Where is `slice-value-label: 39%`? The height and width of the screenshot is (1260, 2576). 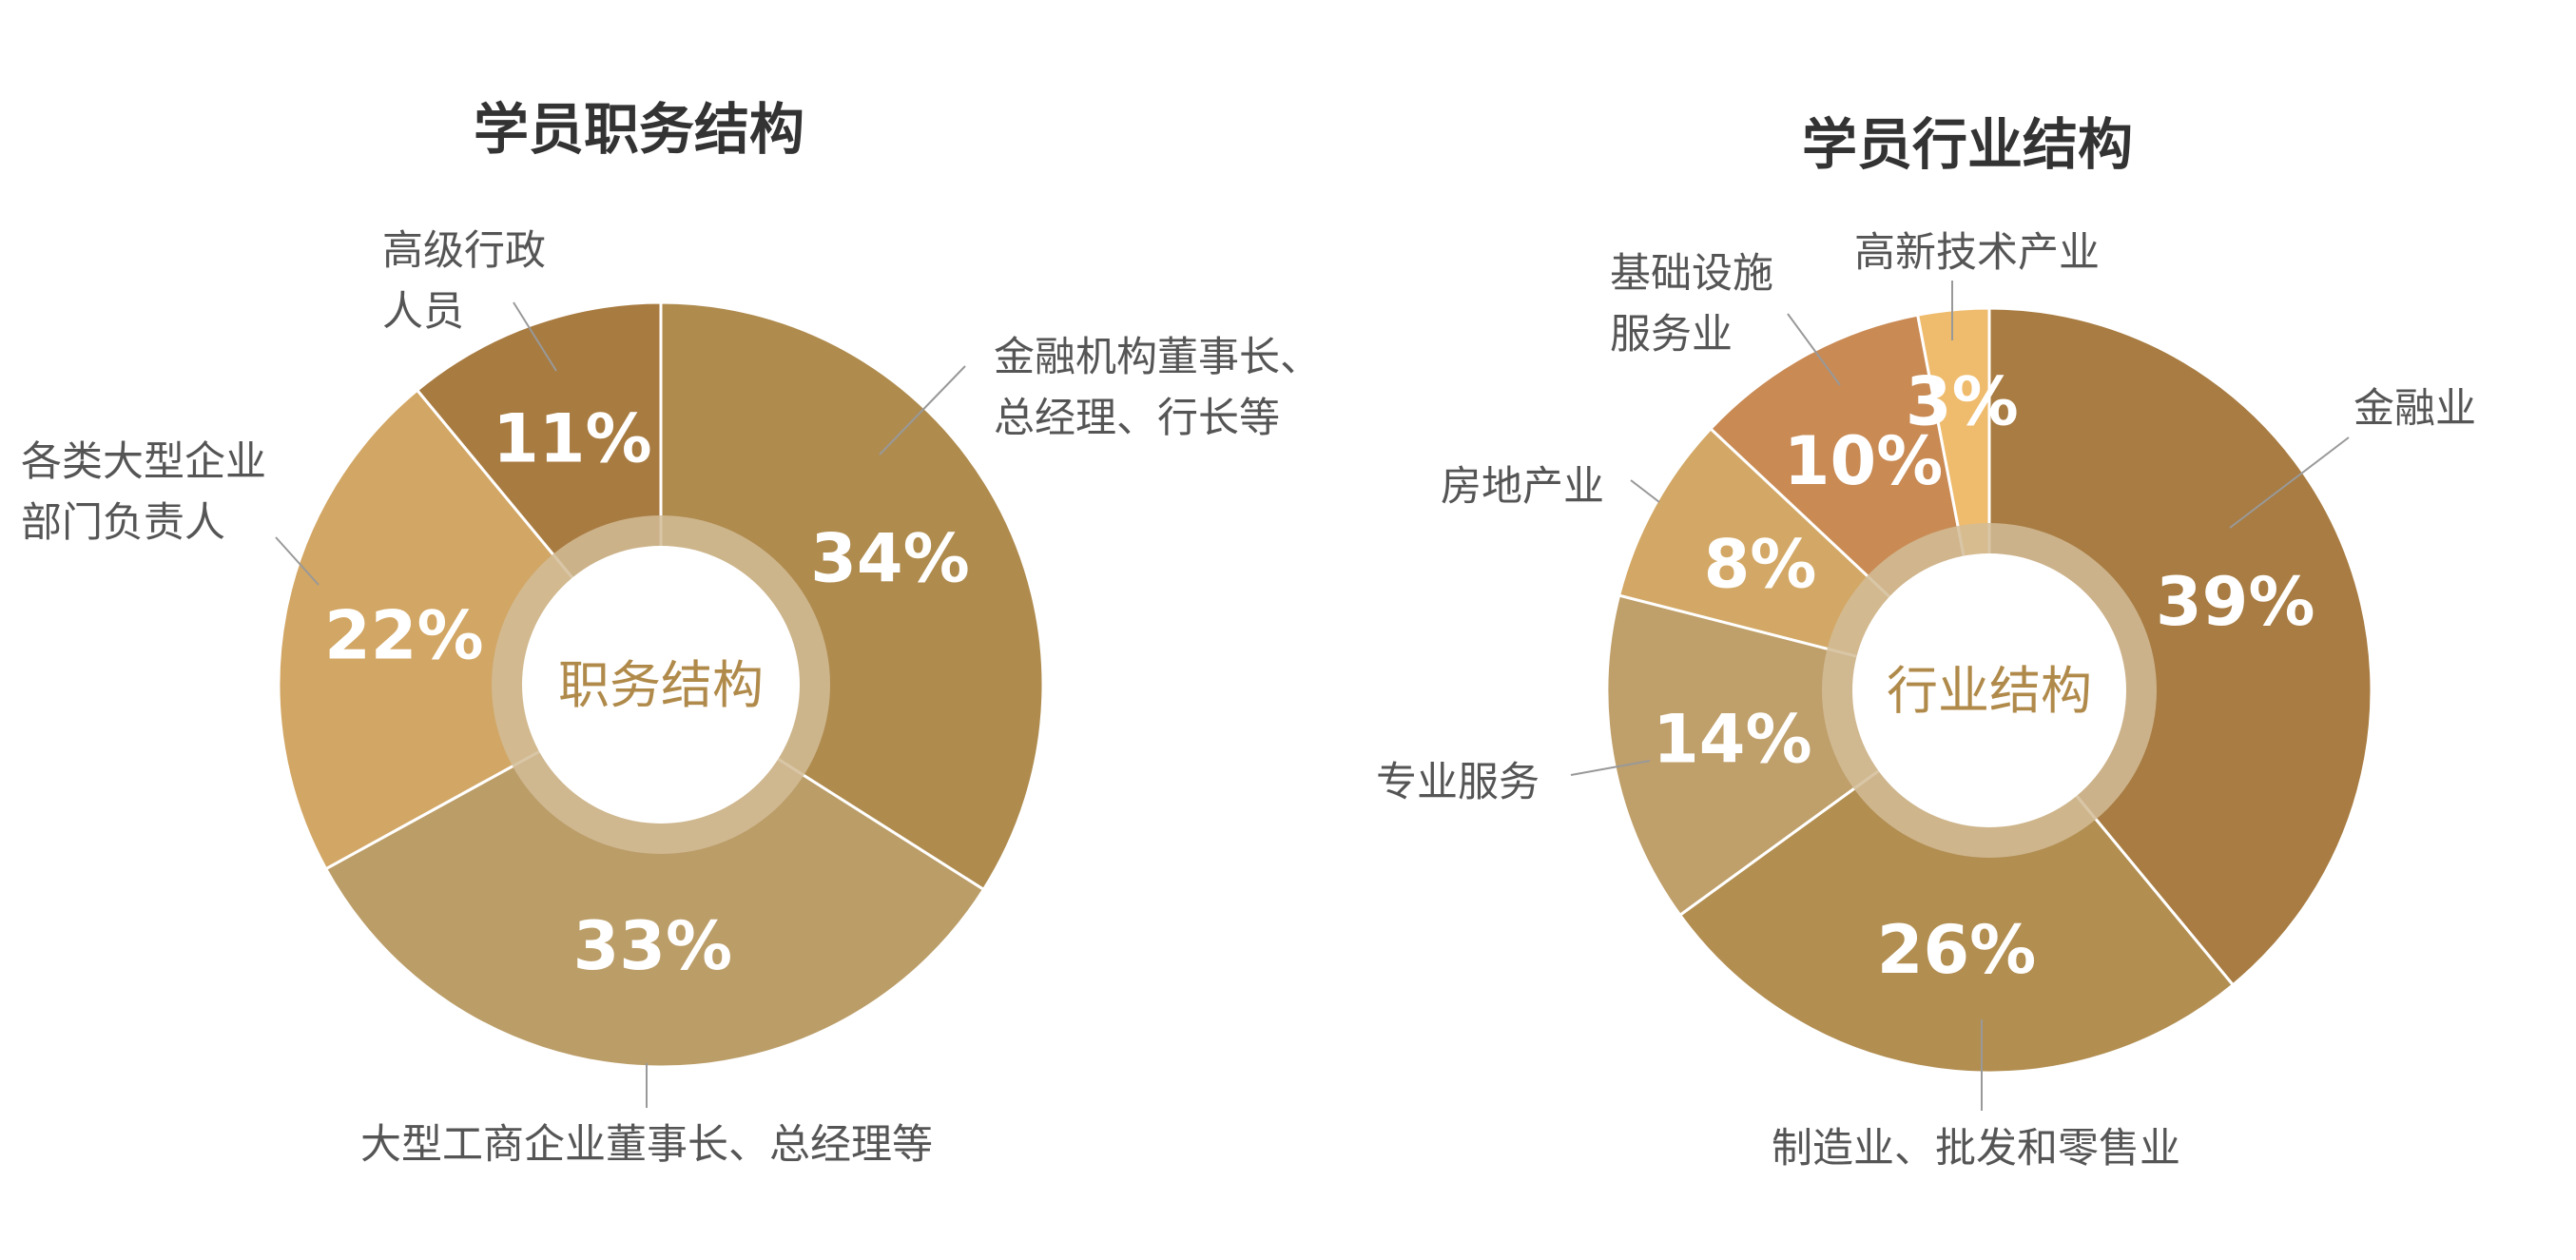 slice-value-label: 39% is located at coordinates (2235, 602).